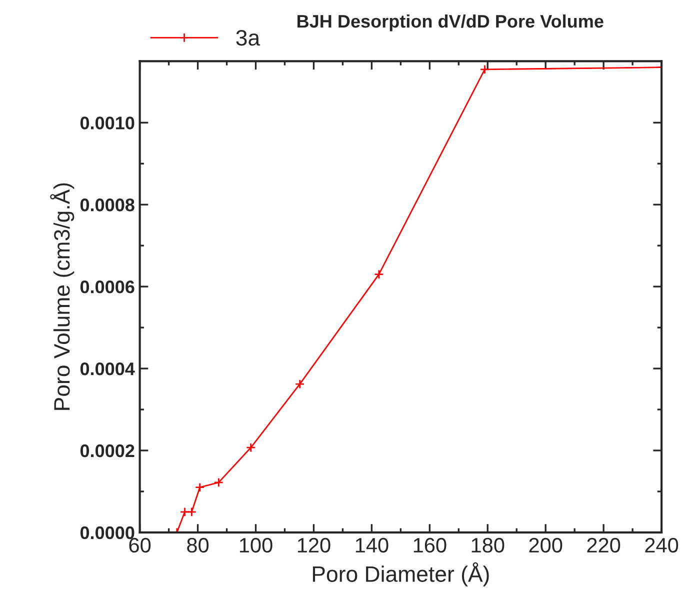 The height and width of the screenshot is (612, 682). I want to click on legend-label: 3a, so click(248, 38).